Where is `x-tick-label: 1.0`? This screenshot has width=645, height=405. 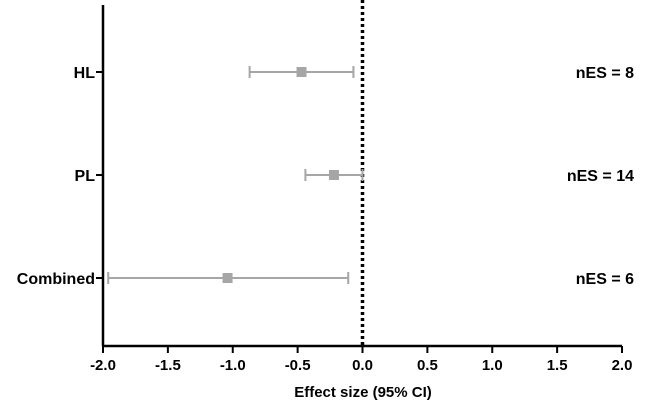
x-tick-label: 1.0 is located at coordinates (492, 365).